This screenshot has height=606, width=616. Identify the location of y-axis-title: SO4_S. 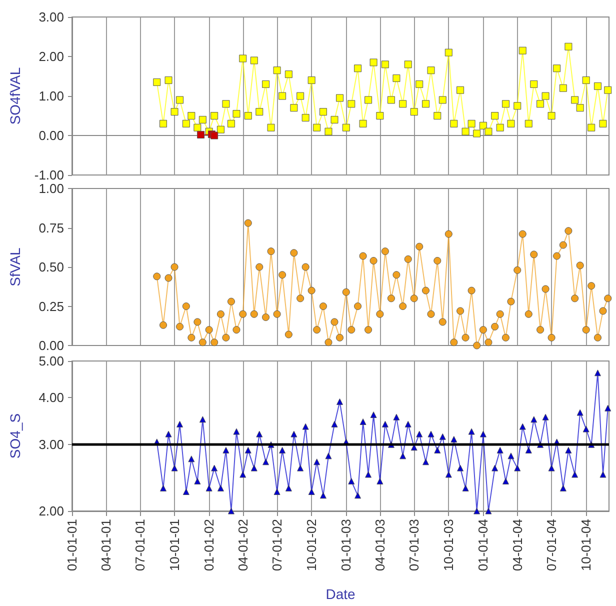
(15, 436).